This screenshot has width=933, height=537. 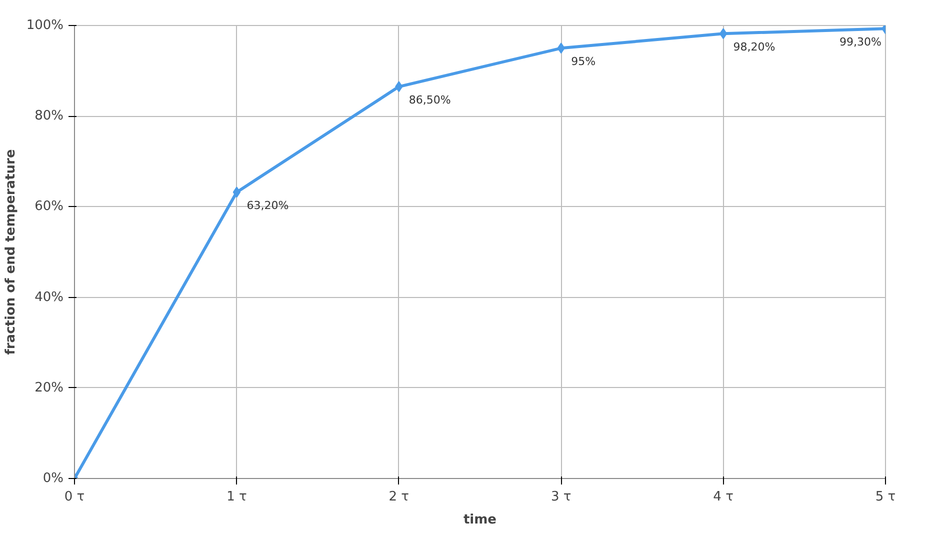 What do you see at coordinates (480, 520) in the screenshot?
I see `x-axis-title: time` at bounding box center [480, 520].